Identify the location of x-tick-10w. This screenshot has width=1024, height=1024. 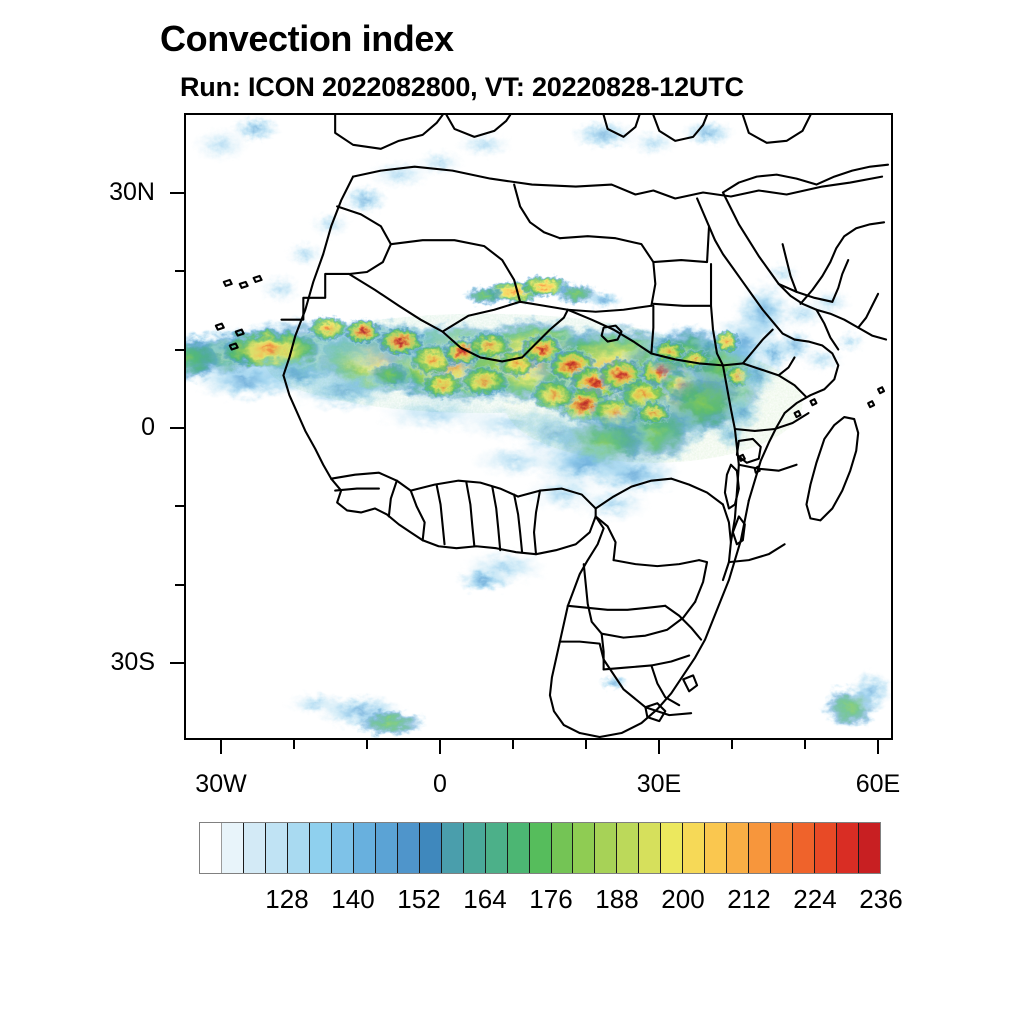
(367, 744).